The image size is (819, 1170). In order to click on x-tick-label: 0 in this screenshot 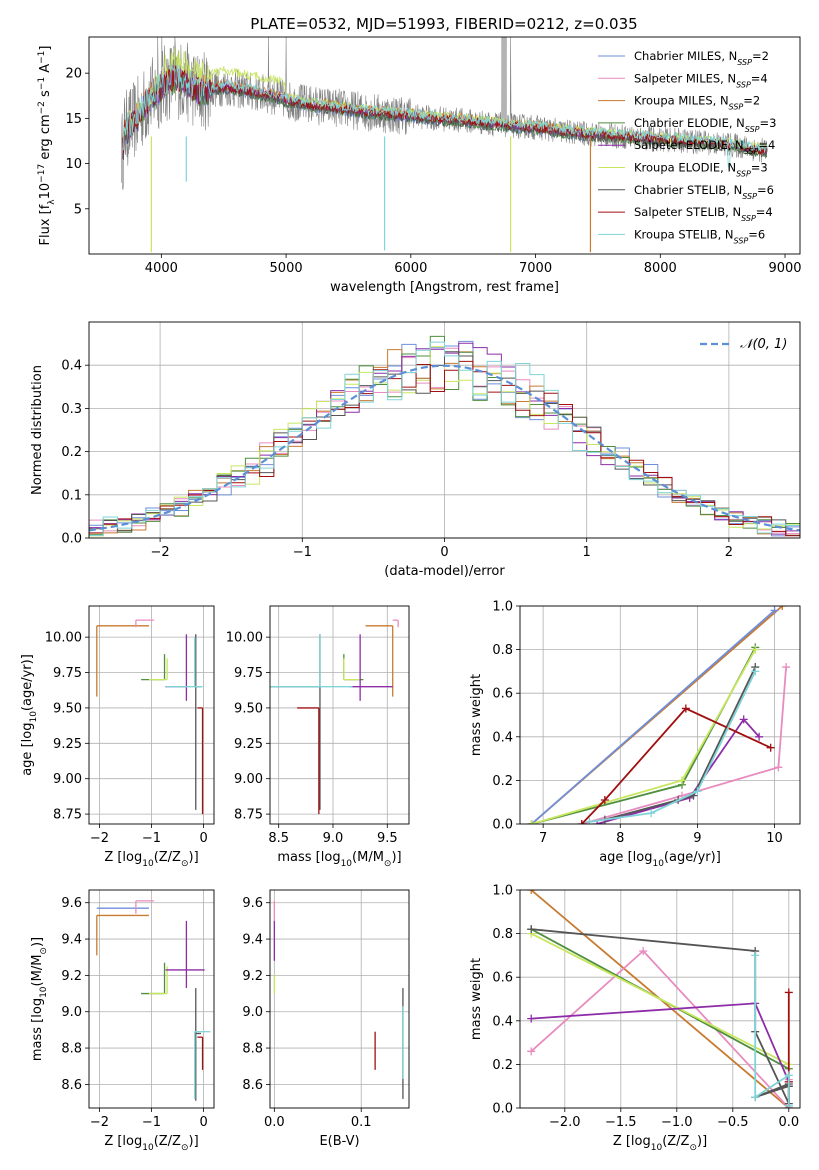, I will do `click(203, 1122)`.